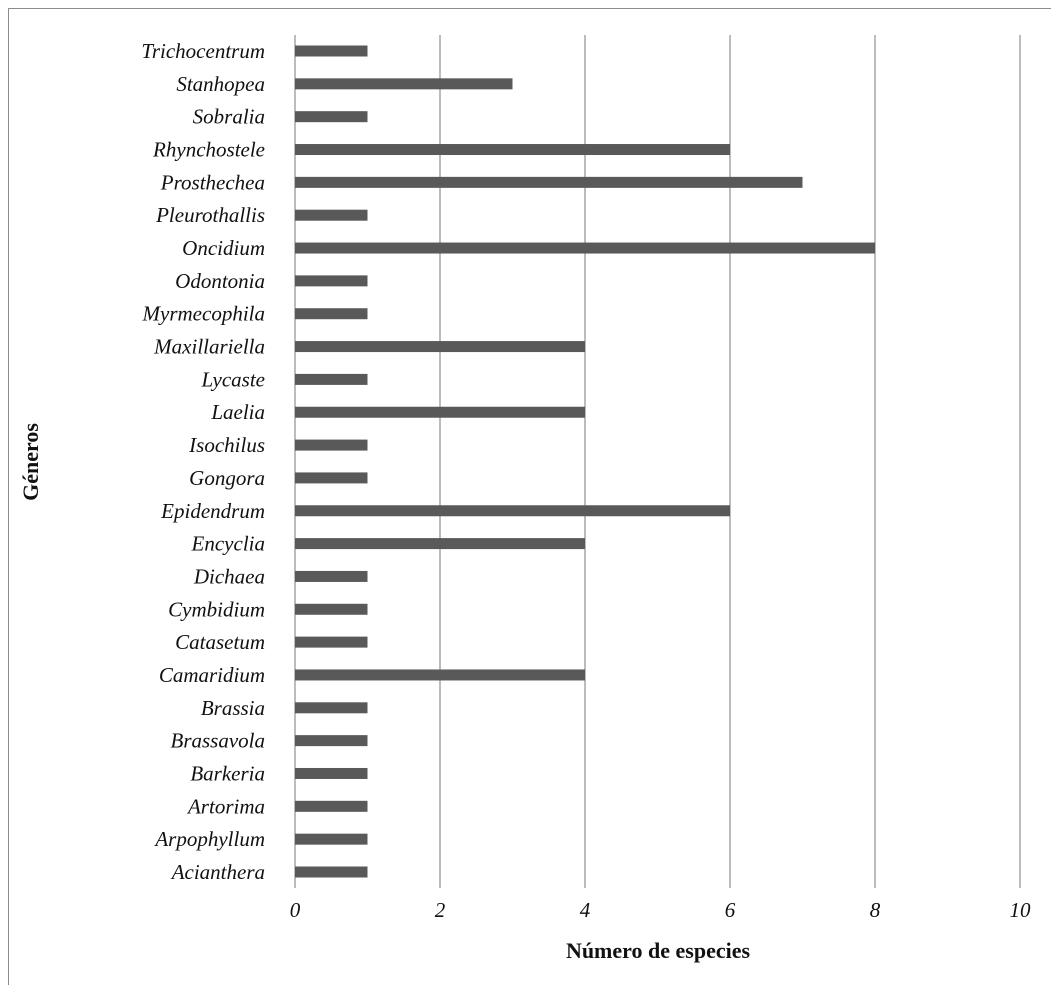 This screenshot has width=1053, height=987. Describe the element at coordinates (203, 314) in the screenshot. I see `category-label: Myrmecophila` at that location.